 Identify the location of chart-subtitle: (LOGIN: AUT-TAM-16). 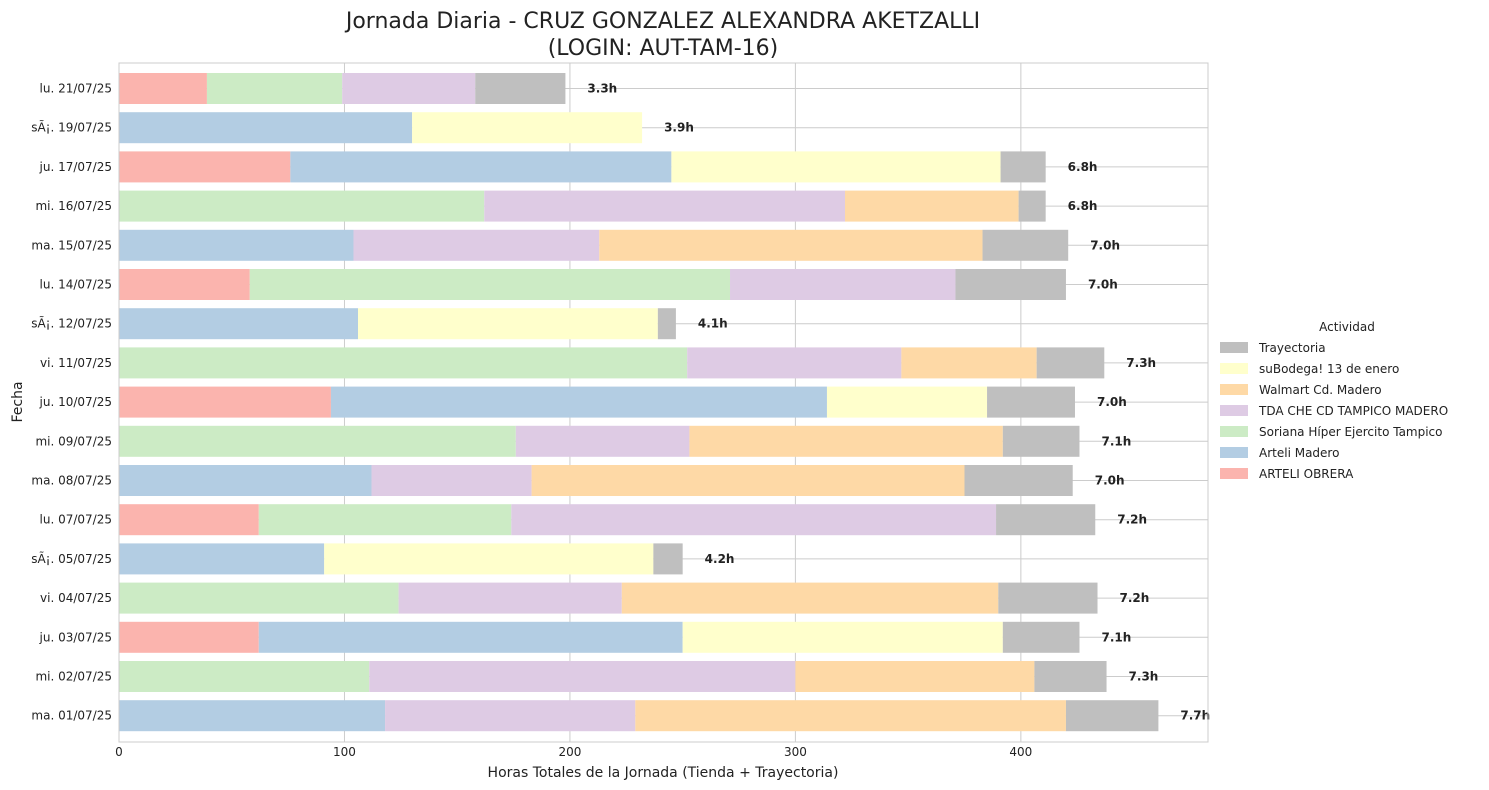
(663, 48).